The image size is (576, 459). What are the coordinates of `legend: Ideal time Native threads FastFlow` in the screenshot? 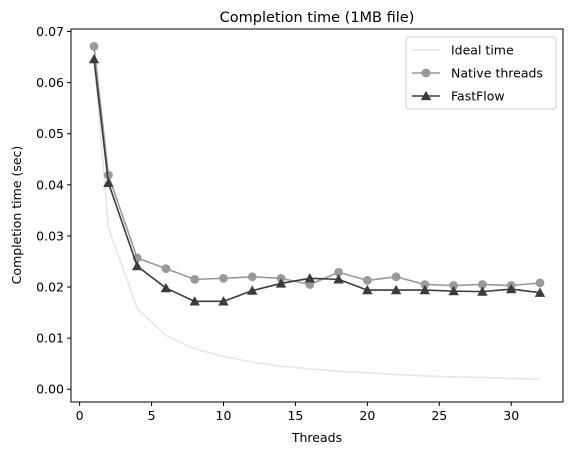 It's located at (481, 73).